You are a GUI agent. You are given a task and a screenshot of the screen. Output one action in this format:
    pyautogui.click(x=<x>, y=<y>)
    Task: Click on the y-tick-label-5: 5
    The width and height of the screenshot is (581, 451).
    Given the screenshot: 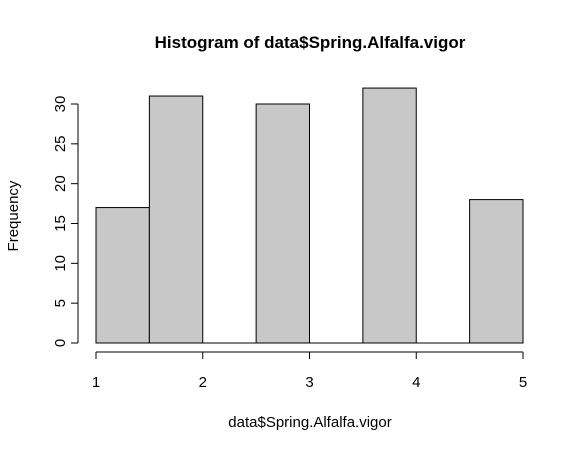 What is the action you would take?
    pyautogui.click(x=60, y=303)
    